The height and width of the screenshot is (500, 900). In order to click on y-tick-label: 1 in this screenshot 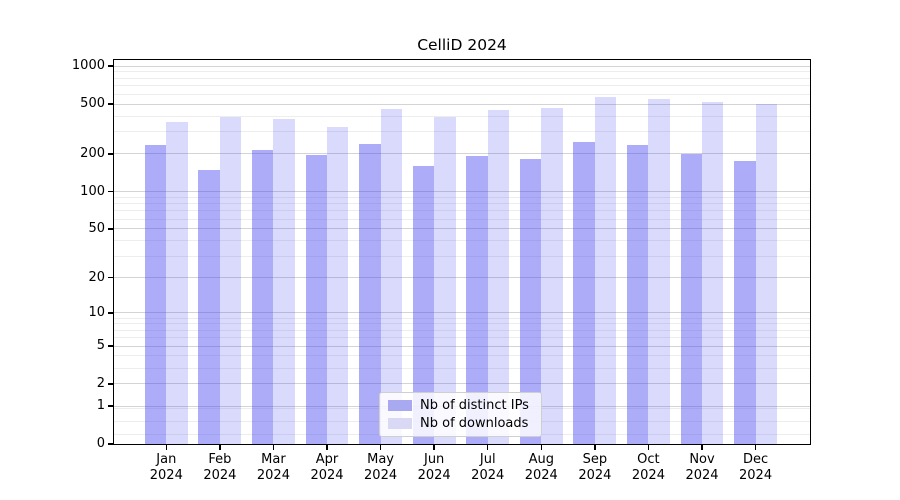, I will do `click(100, 406)`.